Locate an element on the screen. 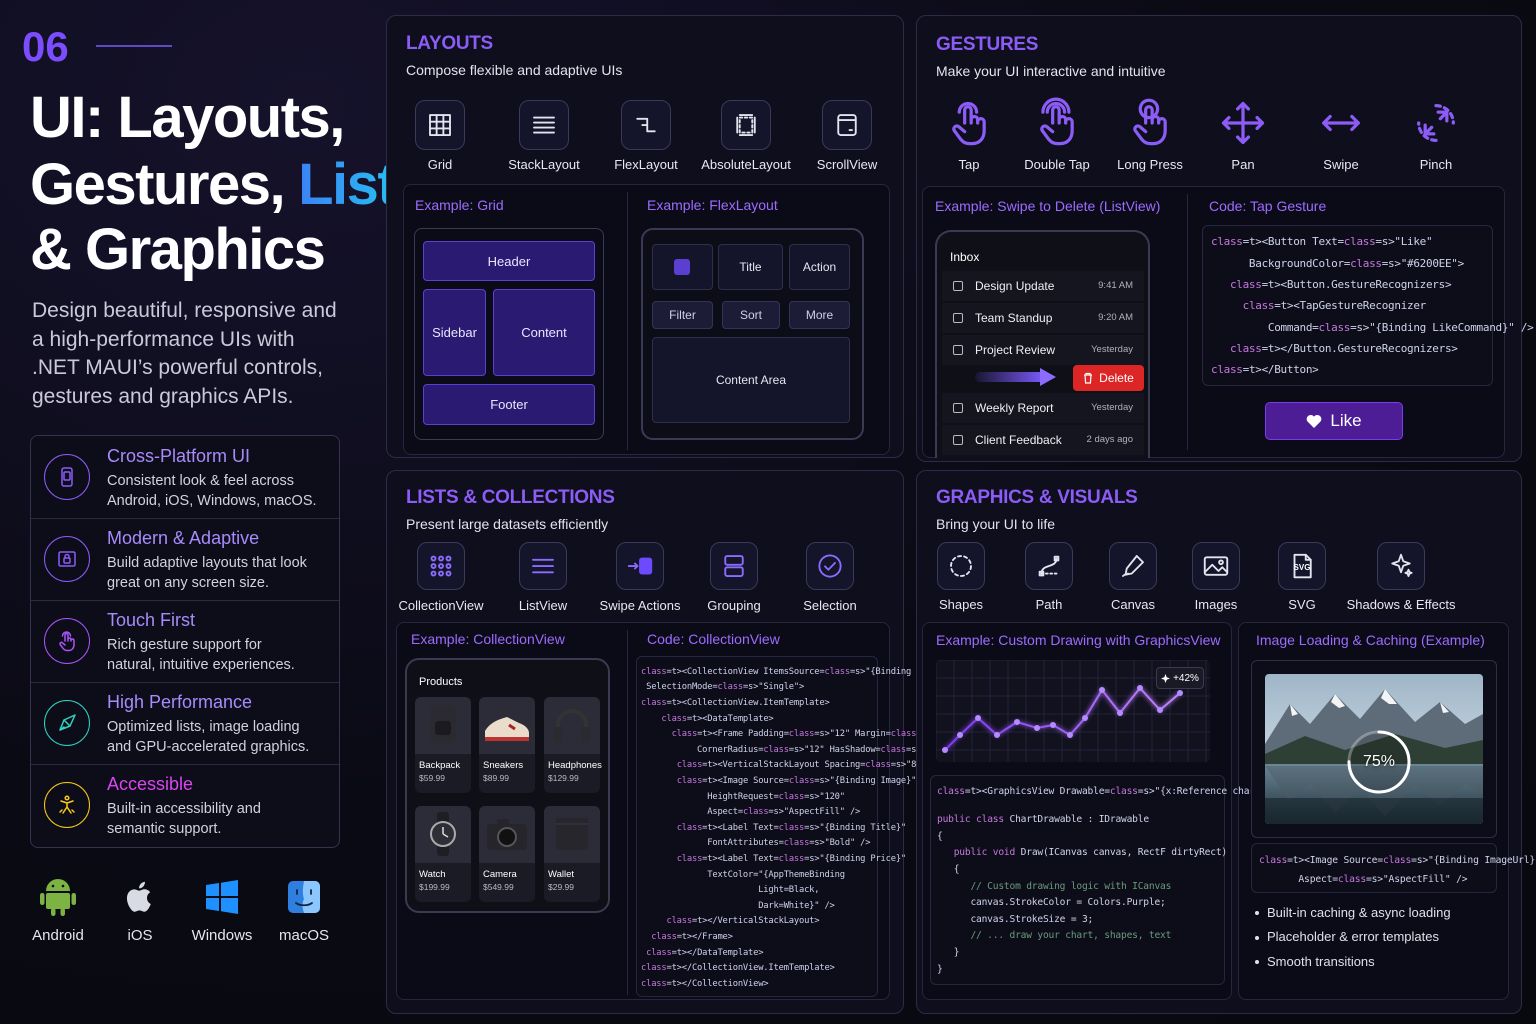 This screenshot has width=1536, height=1024. icon-label: Grid is located at coordinates (440, 164).